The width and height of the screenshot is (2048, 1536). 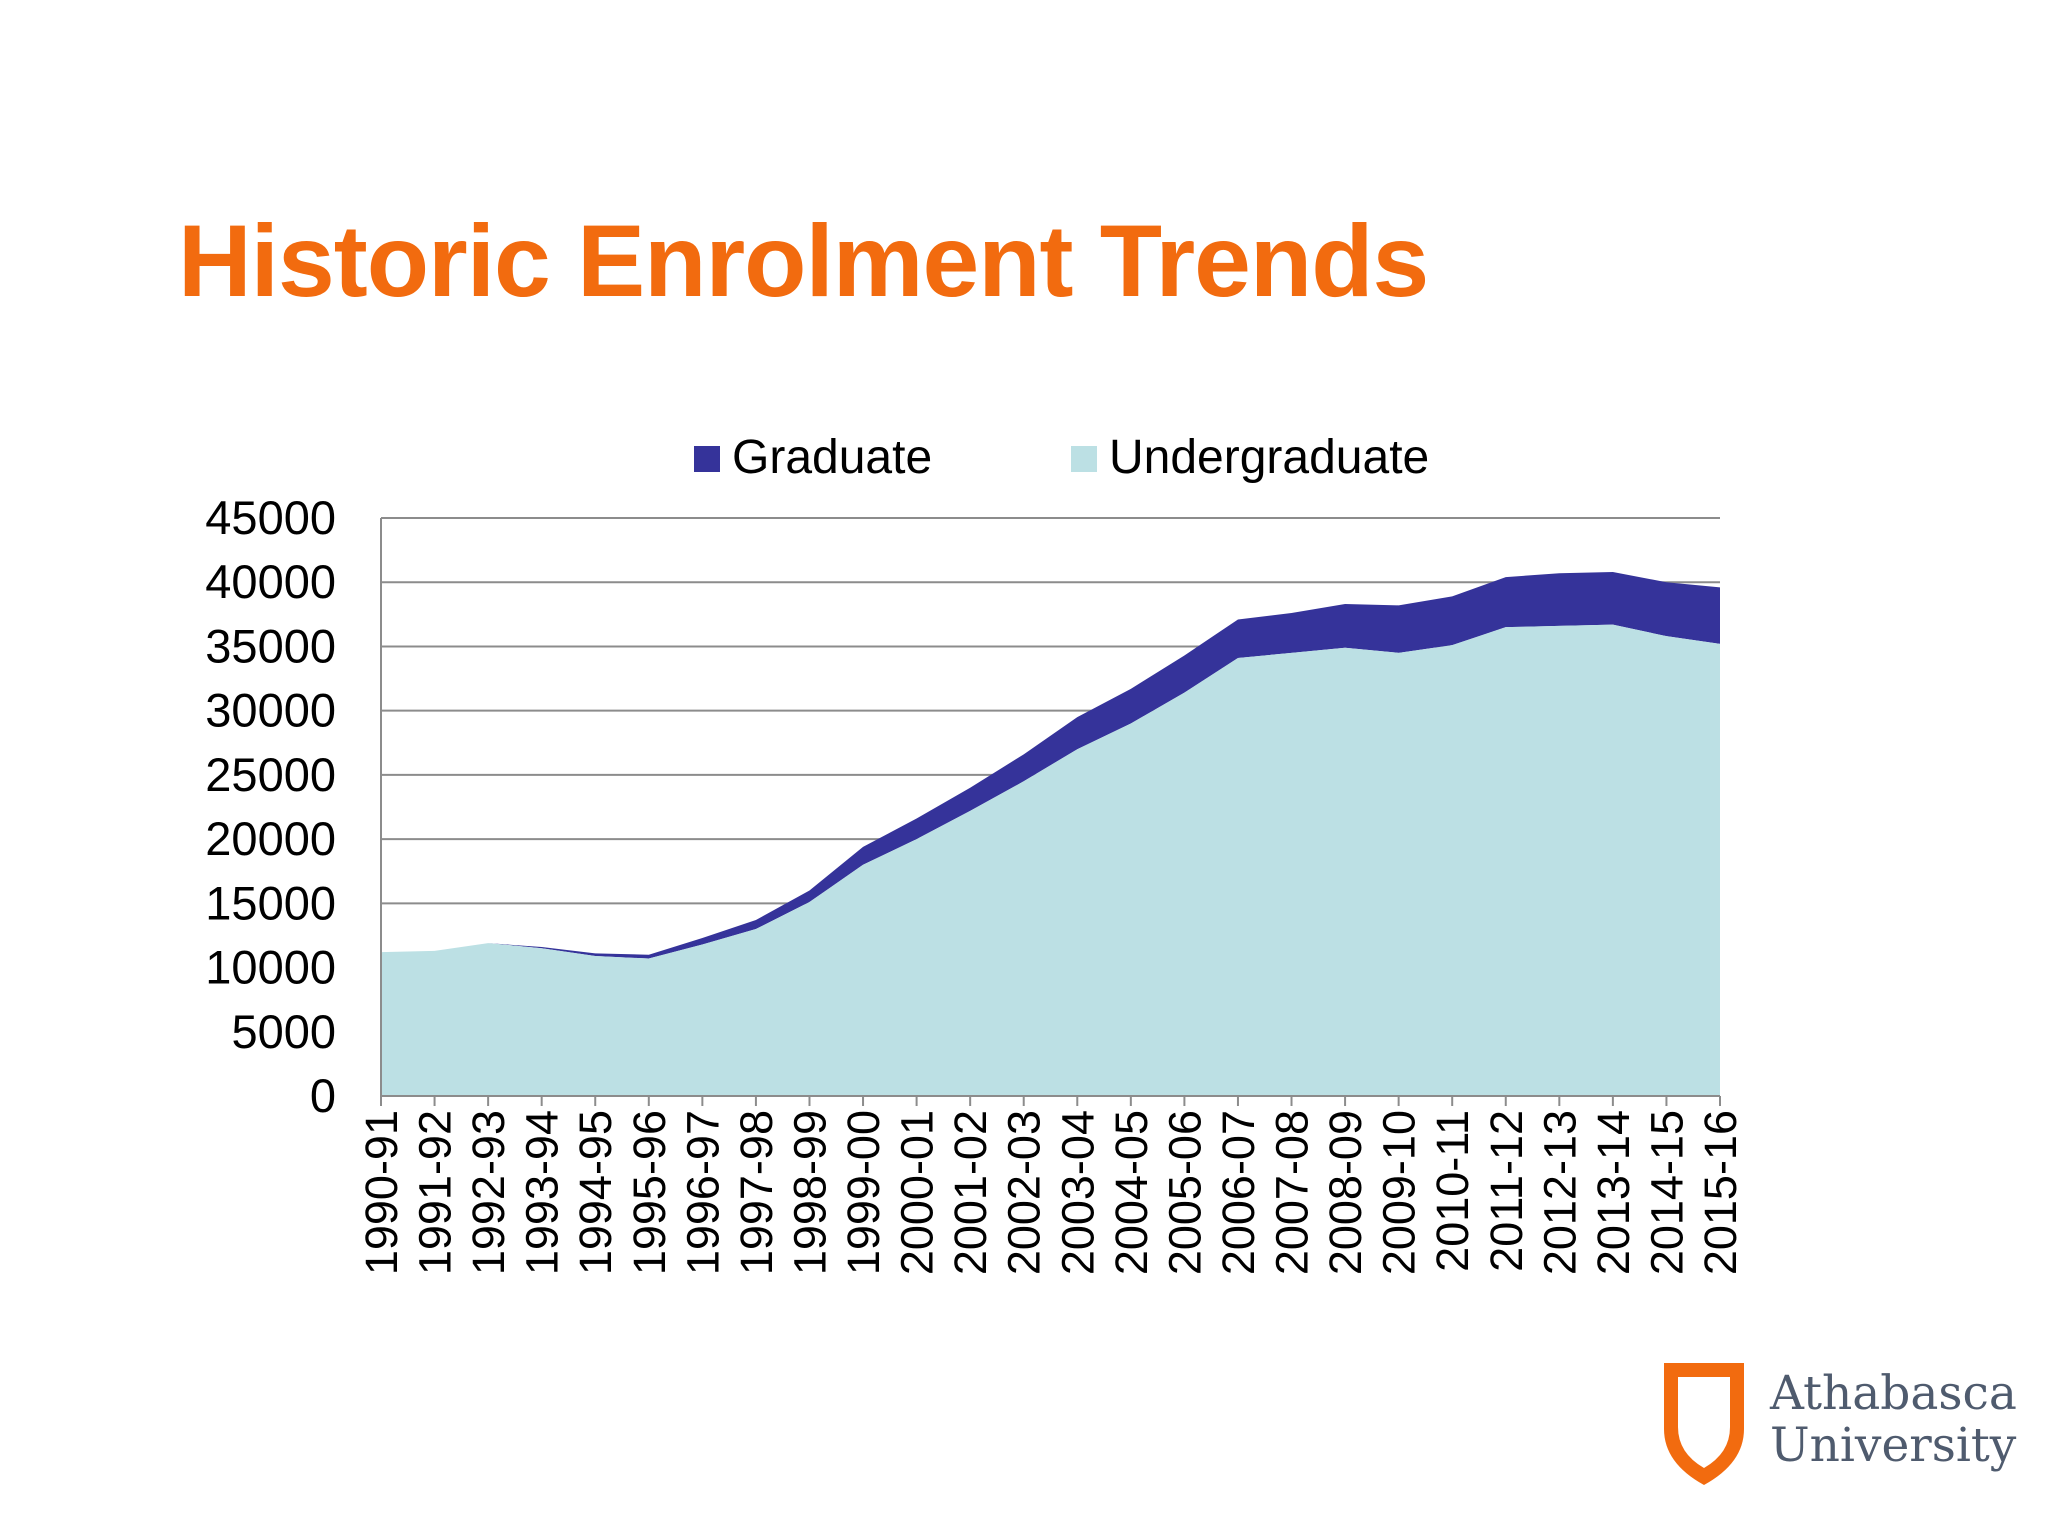 What do you see at coordinates (1893, 1393) in the screenshot?
I see `logo-text-athabasca: Athabasca` at bounding box center [1893, 1393].